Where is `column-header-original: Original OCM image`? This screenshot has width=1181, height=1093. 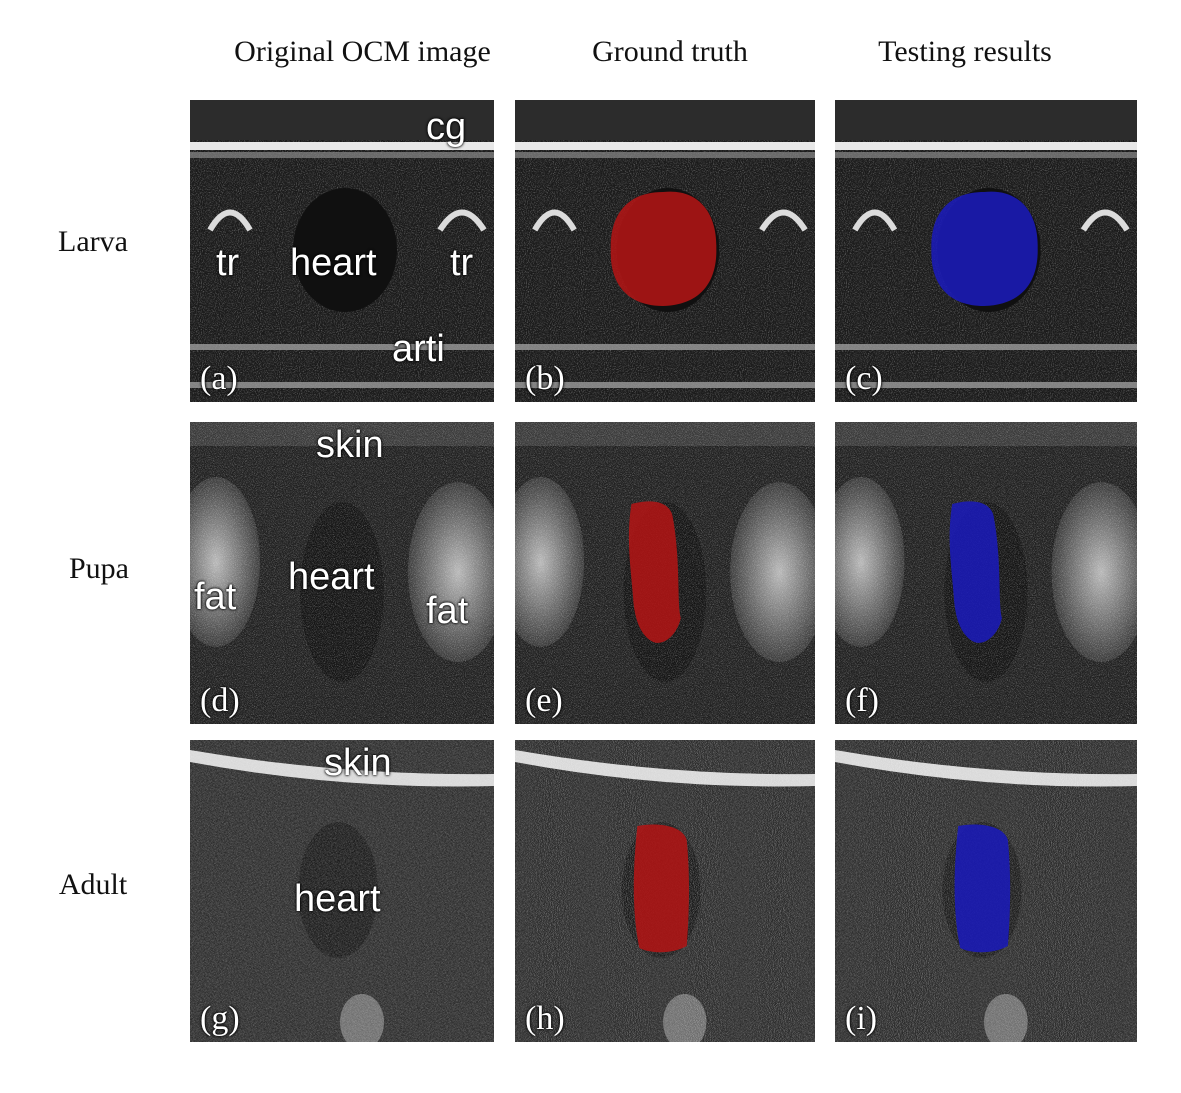 column-header-original: Original OCM image is located at coordinates (362, 51).